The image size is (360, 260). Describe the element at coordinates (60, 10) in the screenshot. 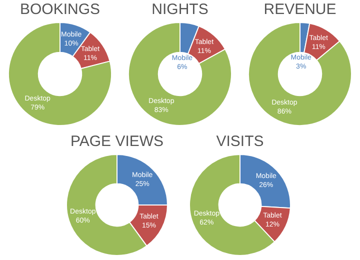

I see `chart-title: BOOKINGS` at that location.